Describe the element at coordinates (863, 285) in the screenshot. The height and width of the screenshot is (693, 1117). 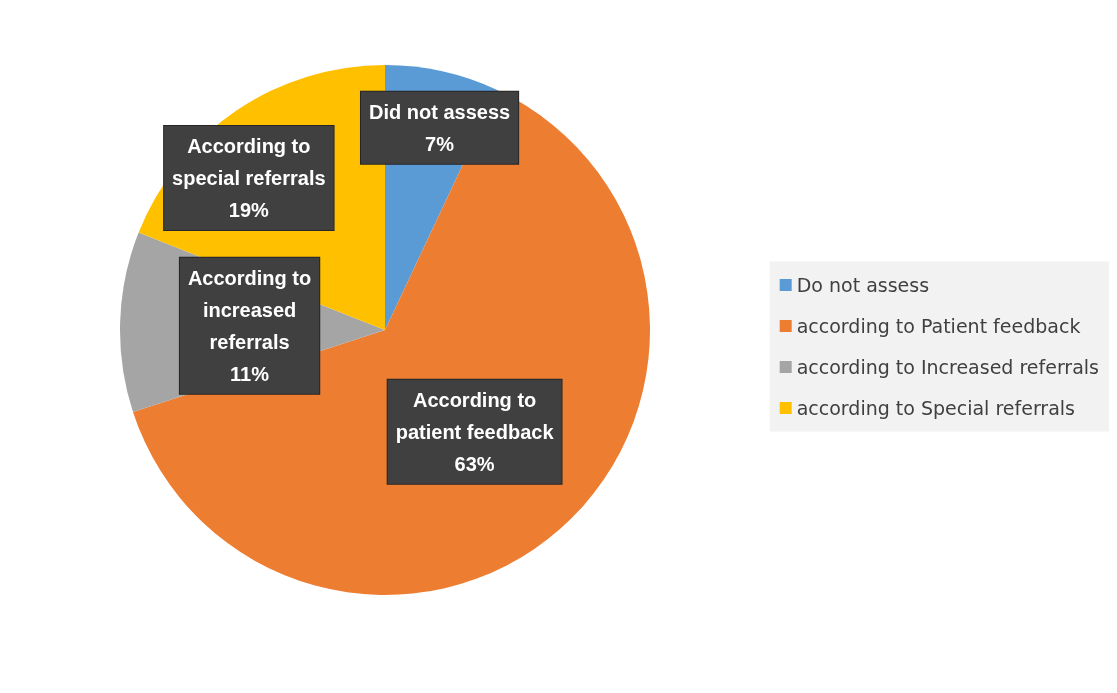
I see `legend-label: Do not assess` at that location.